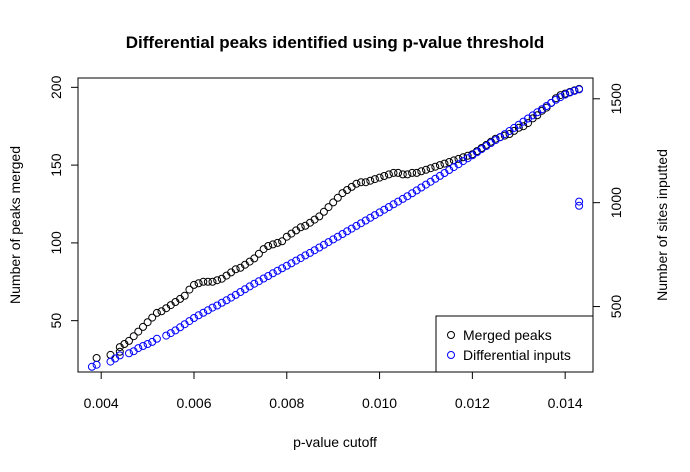 The image size is (690, 472). Describe the element at coordinates (56, 321) in the screenshot. I see `y-left-tick-label: 50` at that location.